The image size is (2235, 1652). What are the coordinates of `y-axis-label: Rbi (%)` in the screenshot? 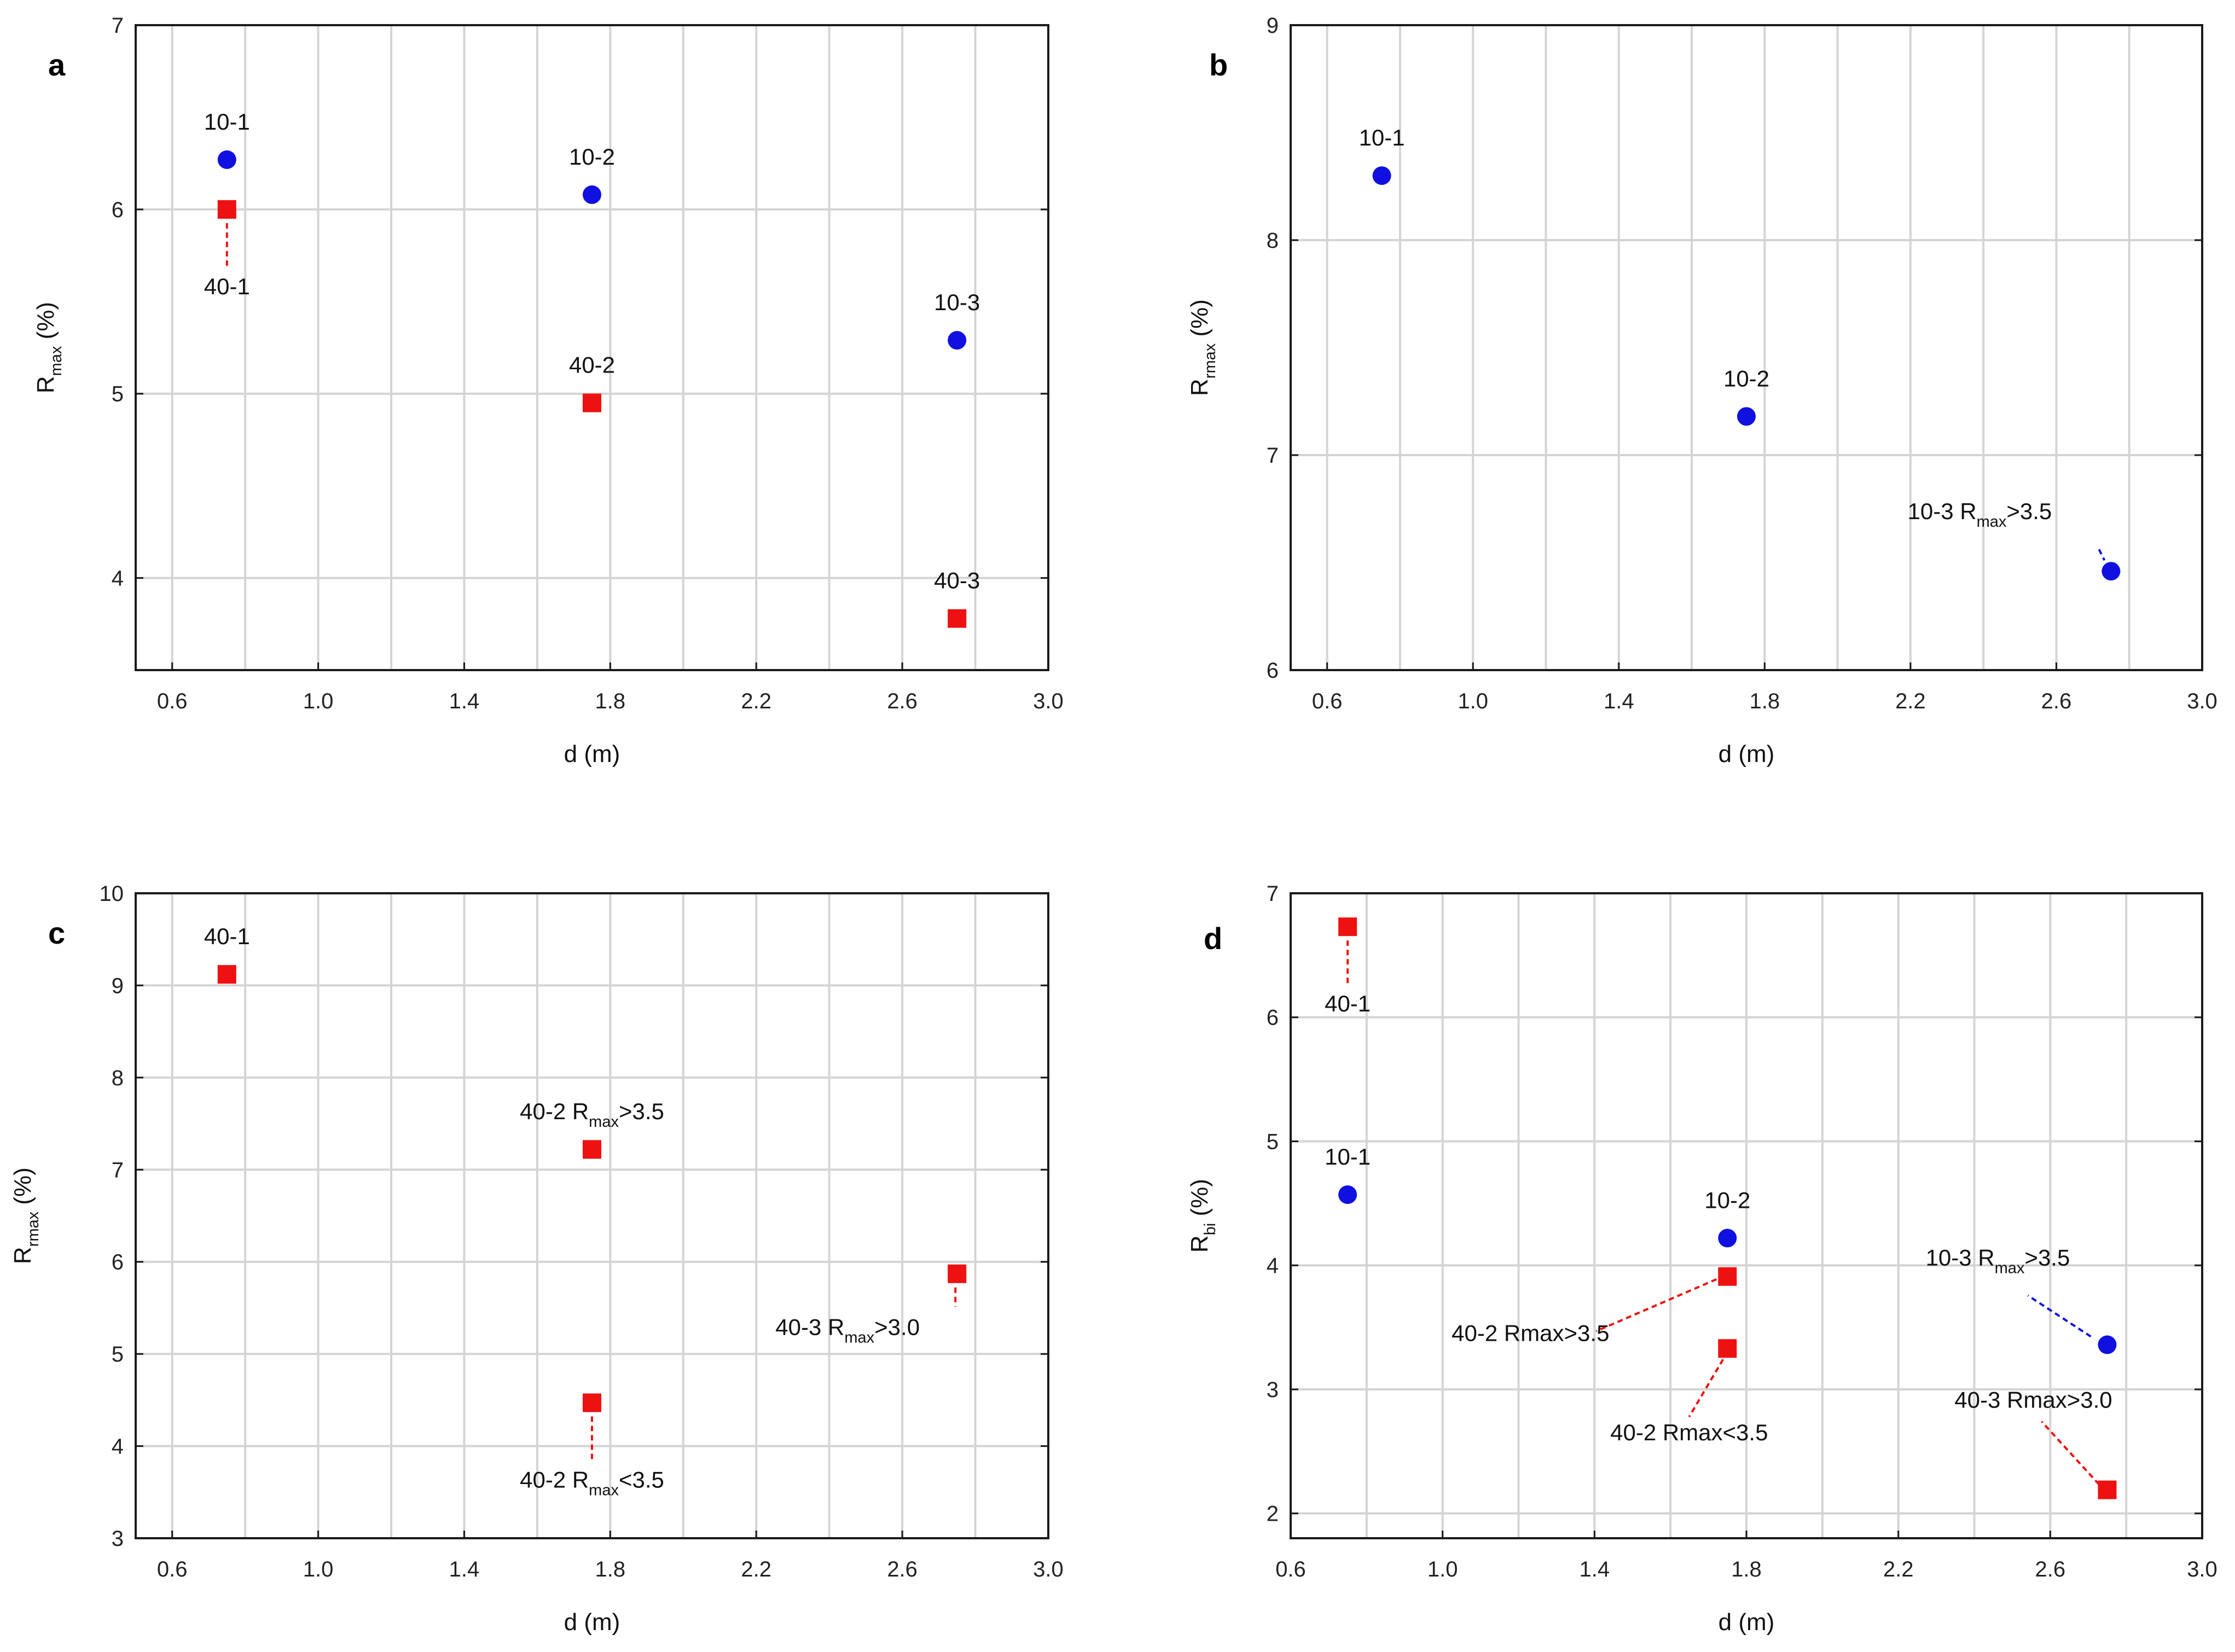 It's located at (1202, 1216).